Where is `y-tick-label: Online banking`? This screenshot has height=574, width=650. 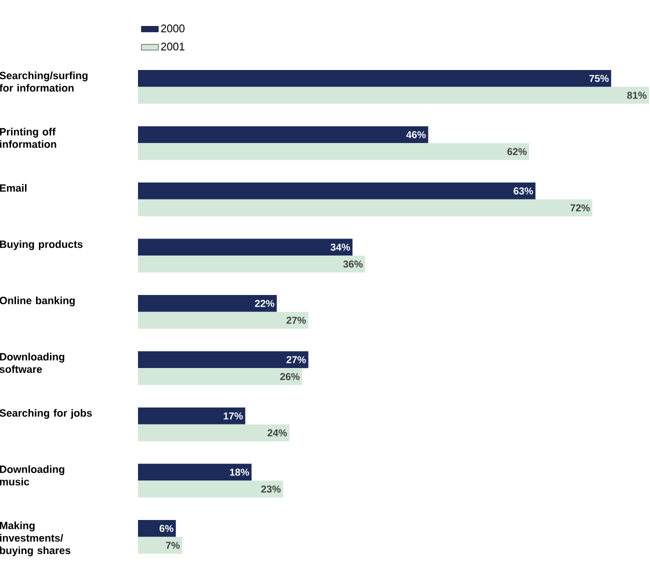
y-tick-label: Online banking is located at coordinates (37, 301).